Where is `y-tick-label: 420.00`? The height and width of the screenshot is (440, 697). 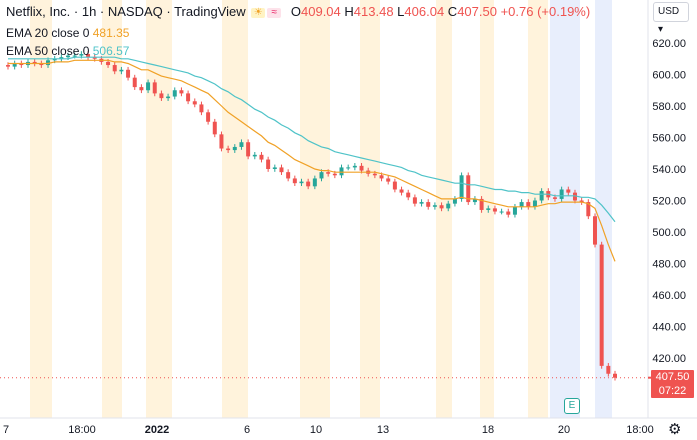
y-tick-label: 420.00 is located at coordinates (669, 359).